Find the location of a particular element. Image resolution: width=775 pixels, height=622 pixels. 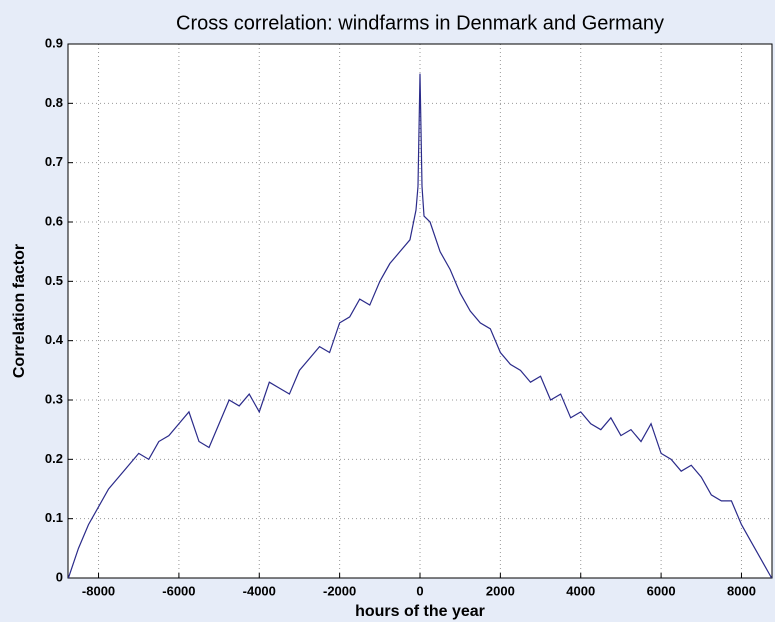

x-tick-label: -8000 is located at coordinates (98, 590).